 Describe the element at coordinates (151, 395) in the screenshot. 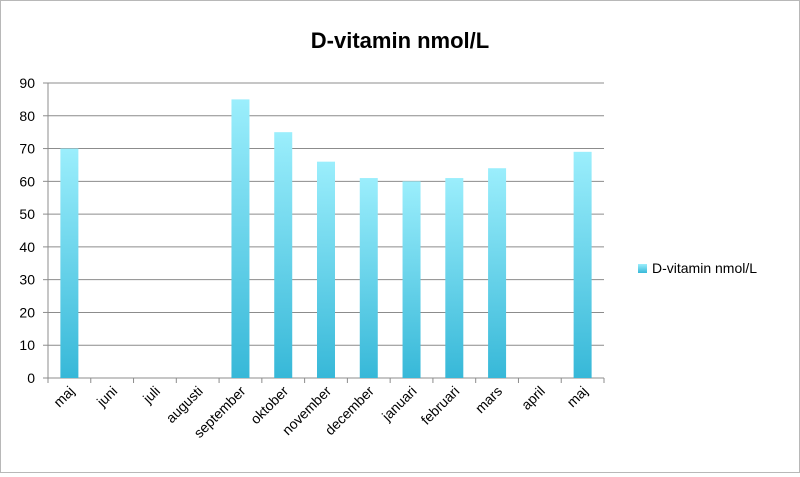

I see `x-tick-label: juli` at that location.